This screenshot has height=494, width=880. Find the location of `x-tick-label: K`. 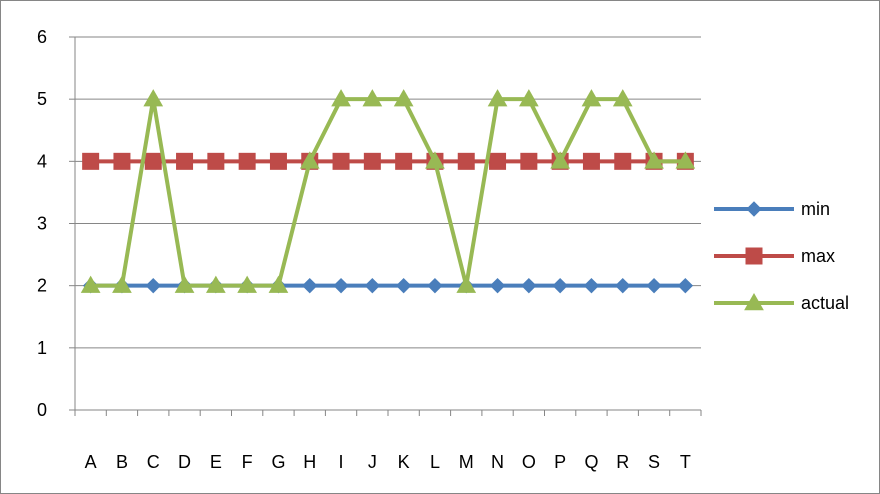

x-tick-label: K is located at coordinates (404, 462).